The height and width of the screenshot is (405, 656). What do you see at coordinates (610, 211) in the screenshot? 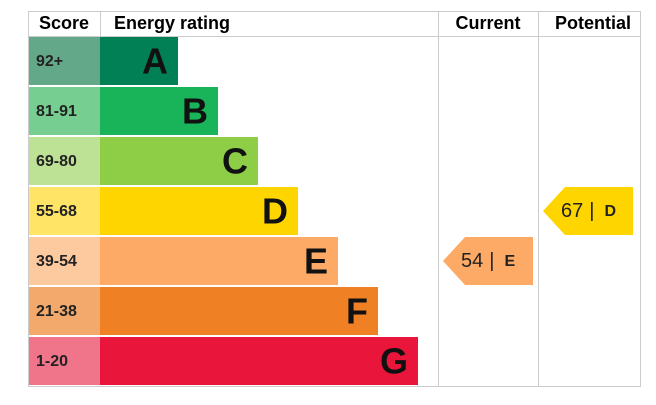
I see `arrow-rating: D` at bounding box center [610, 211].